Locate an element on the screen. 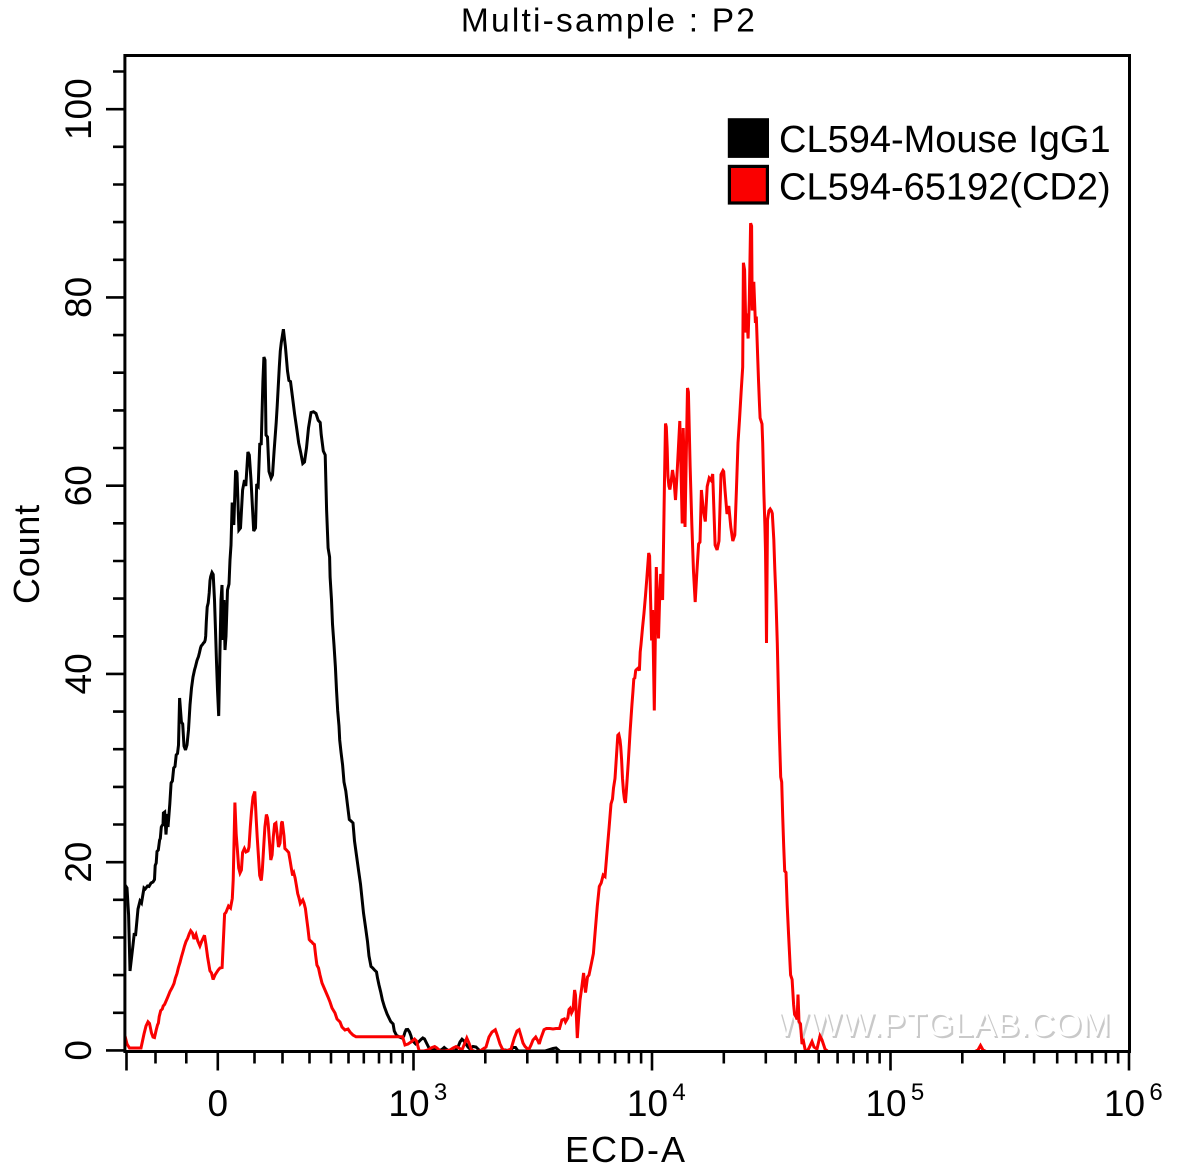 This screenshot has width=1178, height=1171. svg-text: CL594-Mouse IgG1 is located at coordinates (945, 140).